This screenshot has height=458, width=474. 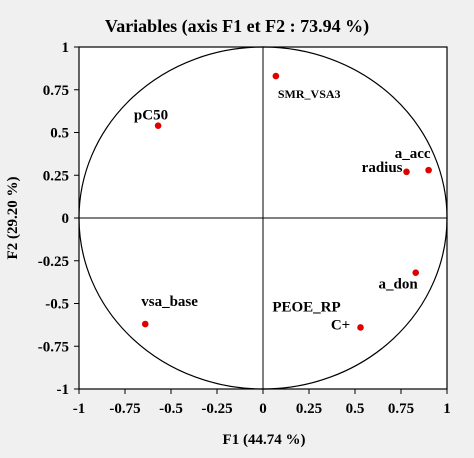 What do you see at coordinates (53, 262) in the screenshot?
I see `y-tick-label: -0.25` at bounding box center [53, 262].